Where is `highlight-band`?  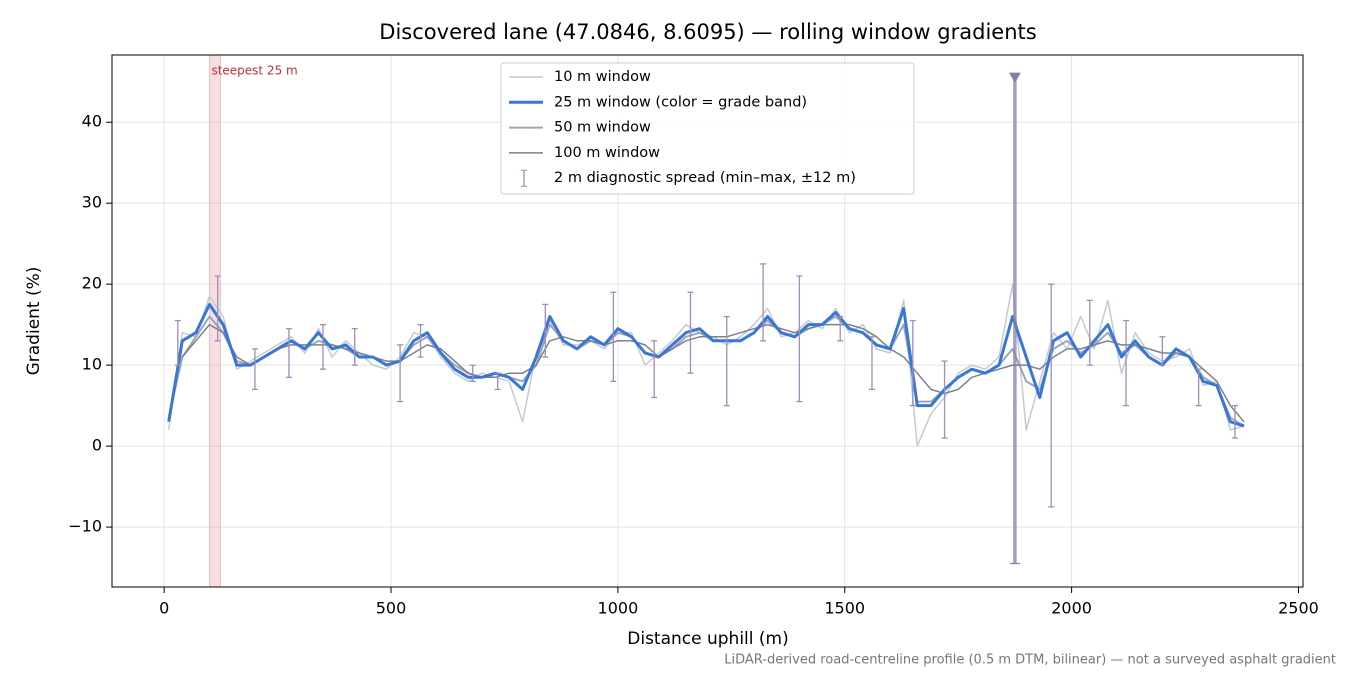
highlight-band is located at coordinates (215, 321).